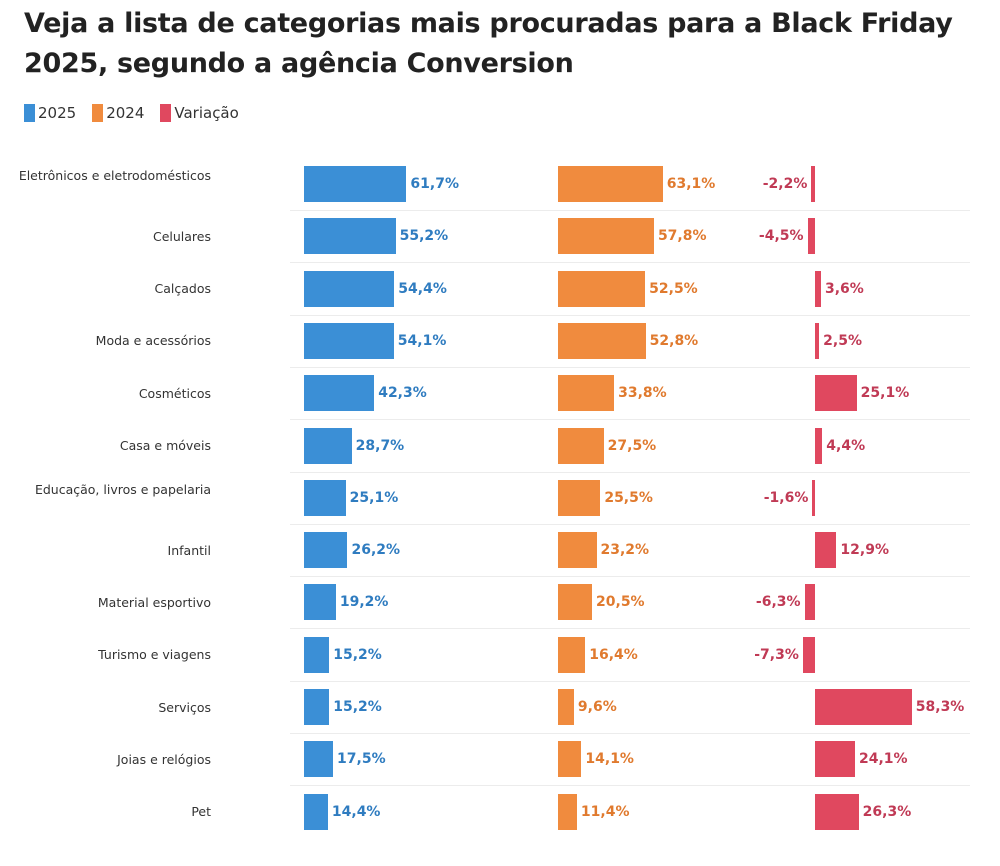 This screenshot has height=866, width=1000. Describe the element at coordinates (164, 759) in the screenshot. I see `category-label: Joias e relógios` at that location.